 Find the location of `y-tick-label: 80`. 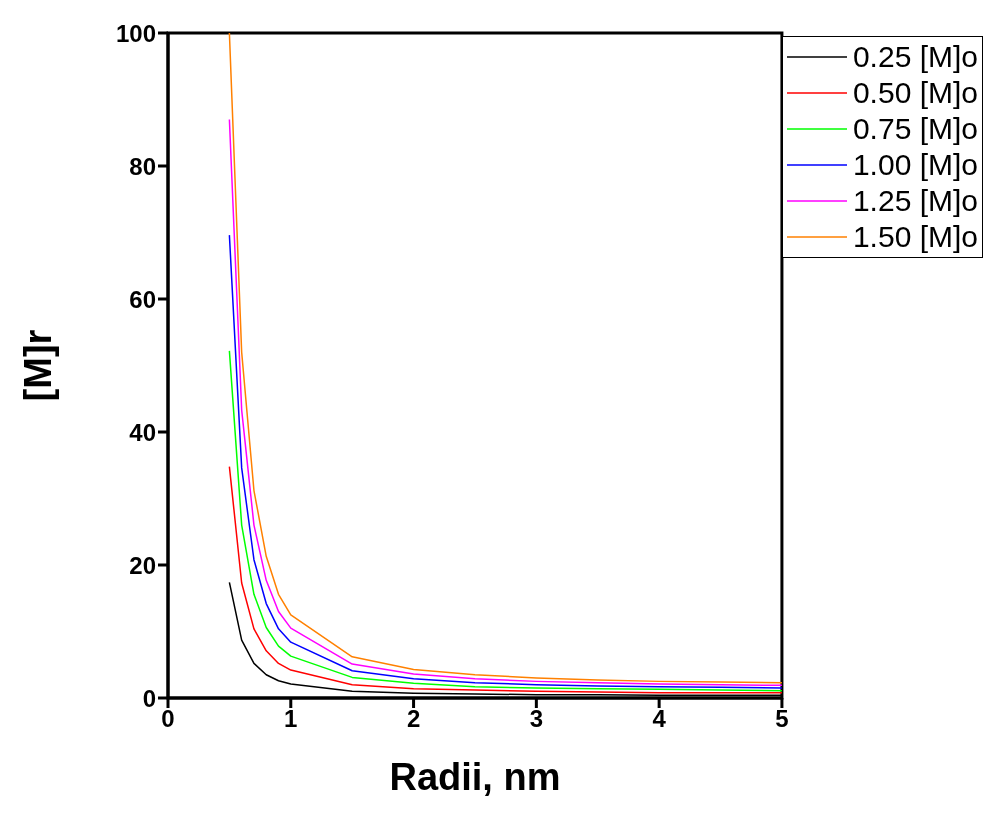

y-tick-label: 80 is located at coordinates (142, 166).